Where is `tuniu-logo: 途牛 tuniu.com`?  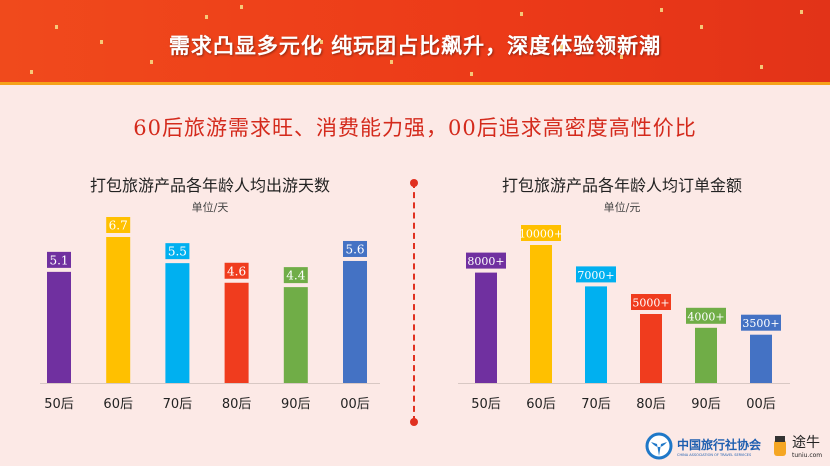 tuniu-logo: 途牛 tuniu.com is located at coordinates (797, 445).